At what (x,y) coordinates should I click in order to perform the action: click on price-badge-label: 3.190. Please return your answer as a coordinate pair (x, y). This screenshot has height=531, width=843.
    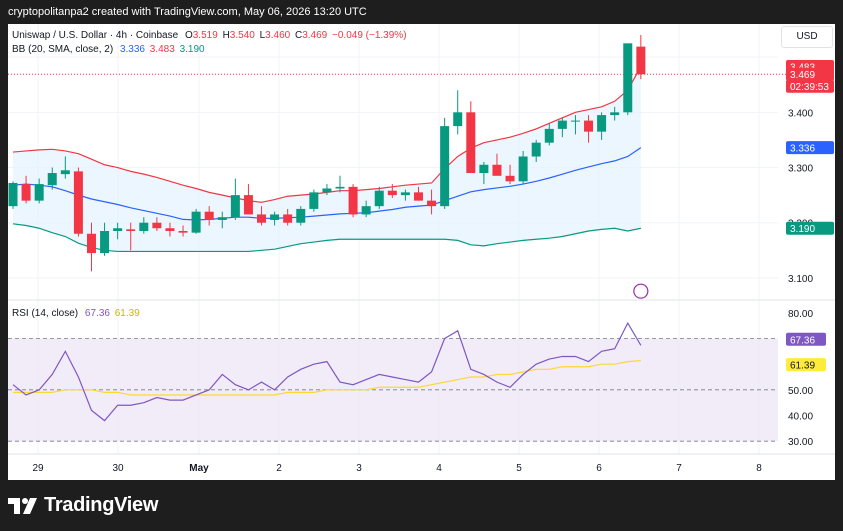
    Looking at the image, I should click on (802, 229).